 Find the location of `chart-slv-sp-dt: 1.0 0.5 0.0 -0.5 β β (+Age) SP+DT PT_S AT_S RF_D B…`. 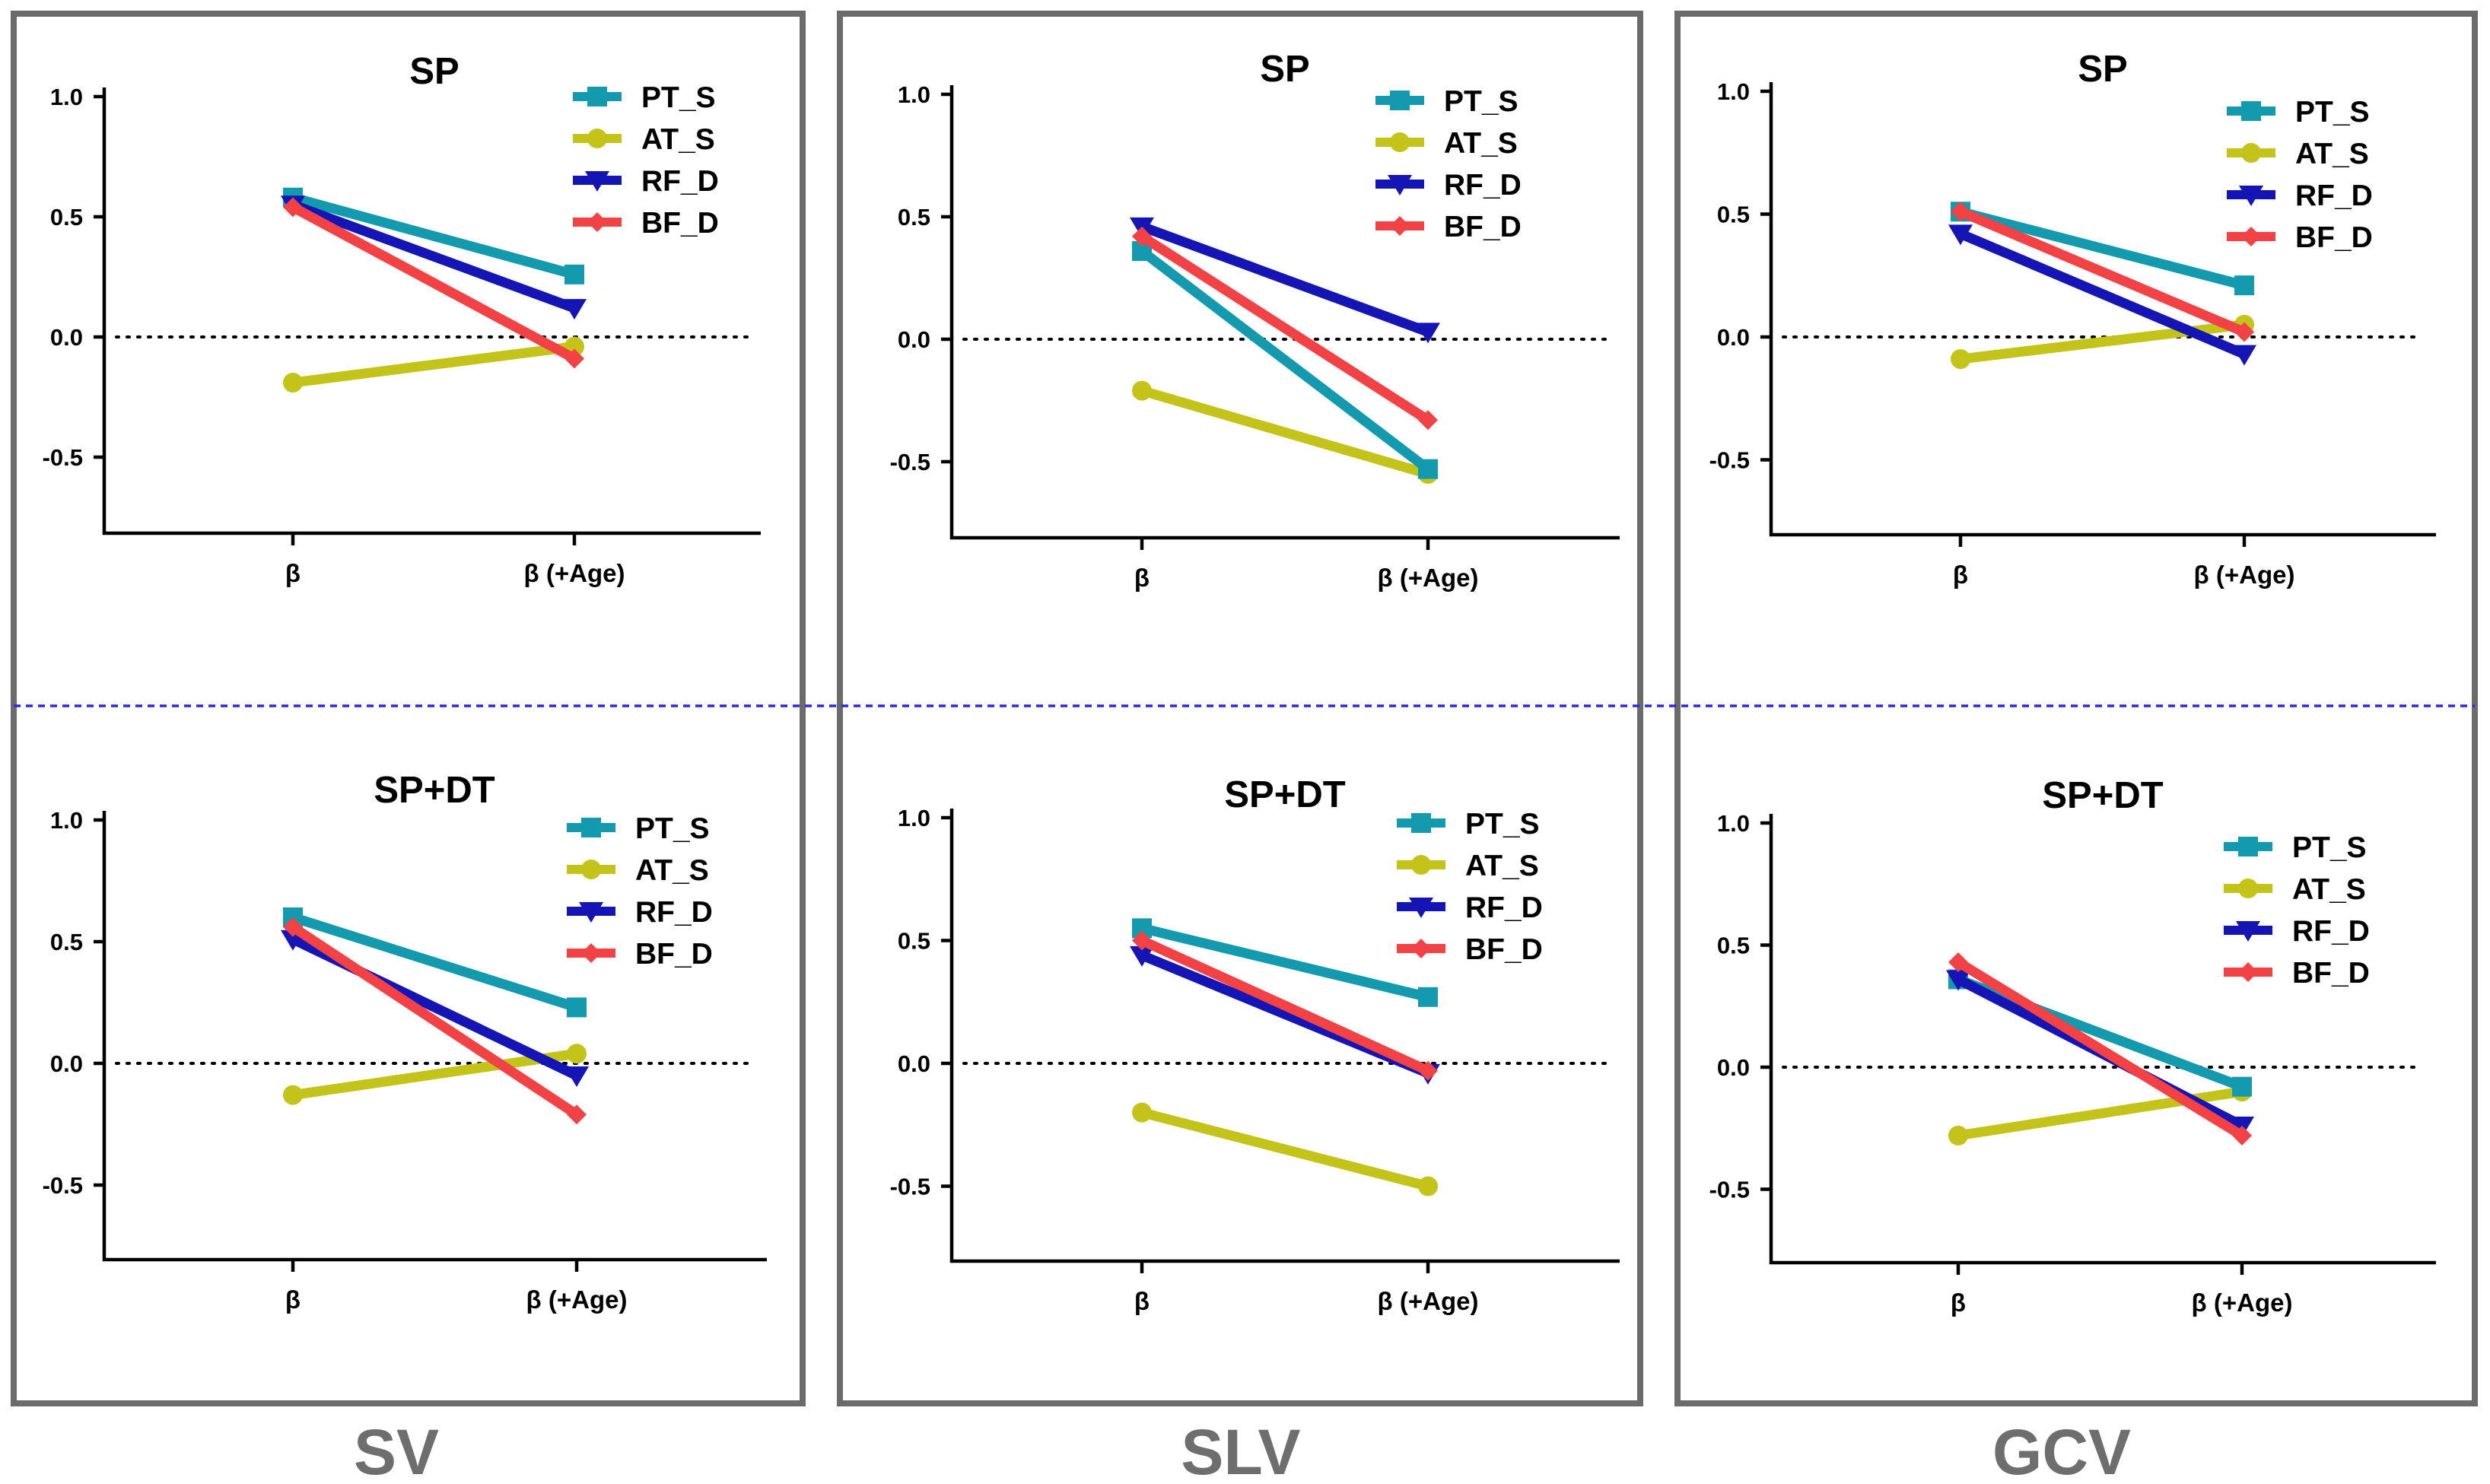

chart-slv-sp-dt: 1.0 0.5 0.0 -0.5 β β (+Age) SP+DT PT_S AT_S RF_D B… is located at coordinates (1255, 1044).